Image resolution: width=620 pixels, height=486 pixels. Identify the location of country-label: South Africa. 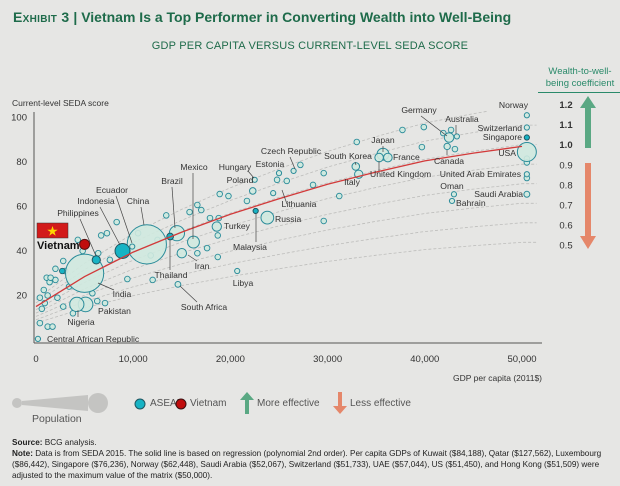
(204, 307).